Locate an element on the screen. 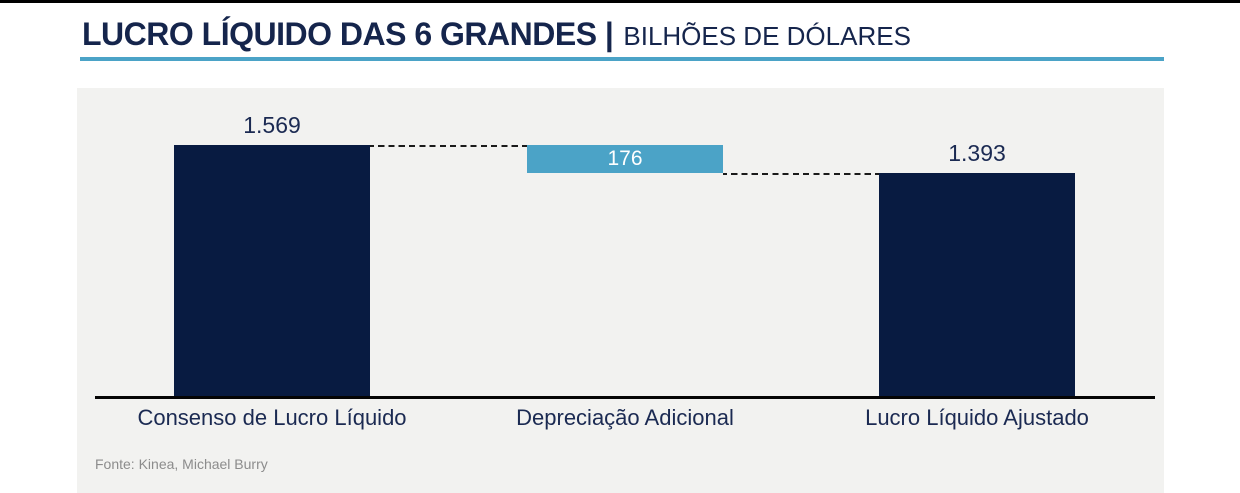  bar-lucro-liquido-ajustado is located at coordinates (977, 284).